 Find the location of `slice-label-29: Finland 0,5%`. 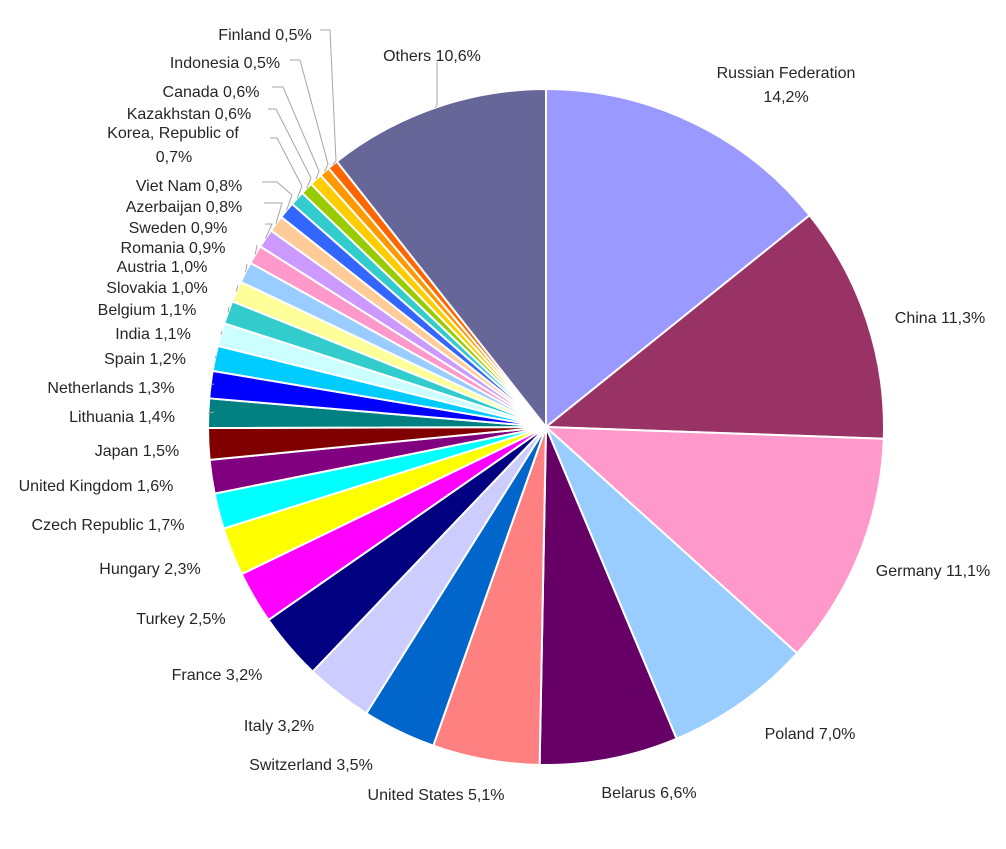

slice-label-29: Finland 0,5% is located at coordinates (264, 35).